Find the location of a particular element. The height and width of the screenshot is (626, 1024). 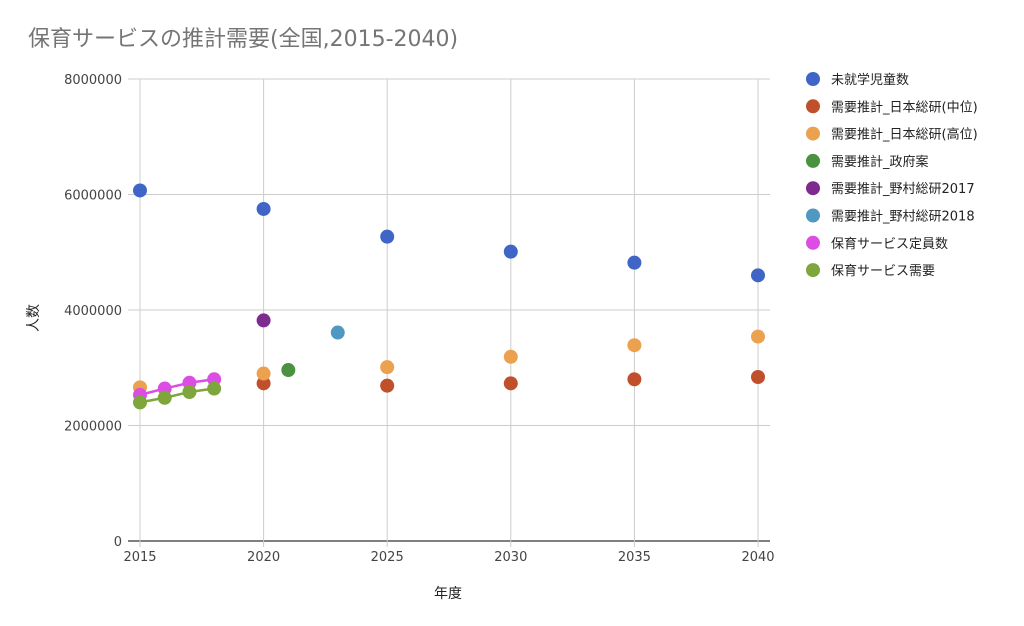

y-tick-label: 4000000 is located at coordinates (93, 311).